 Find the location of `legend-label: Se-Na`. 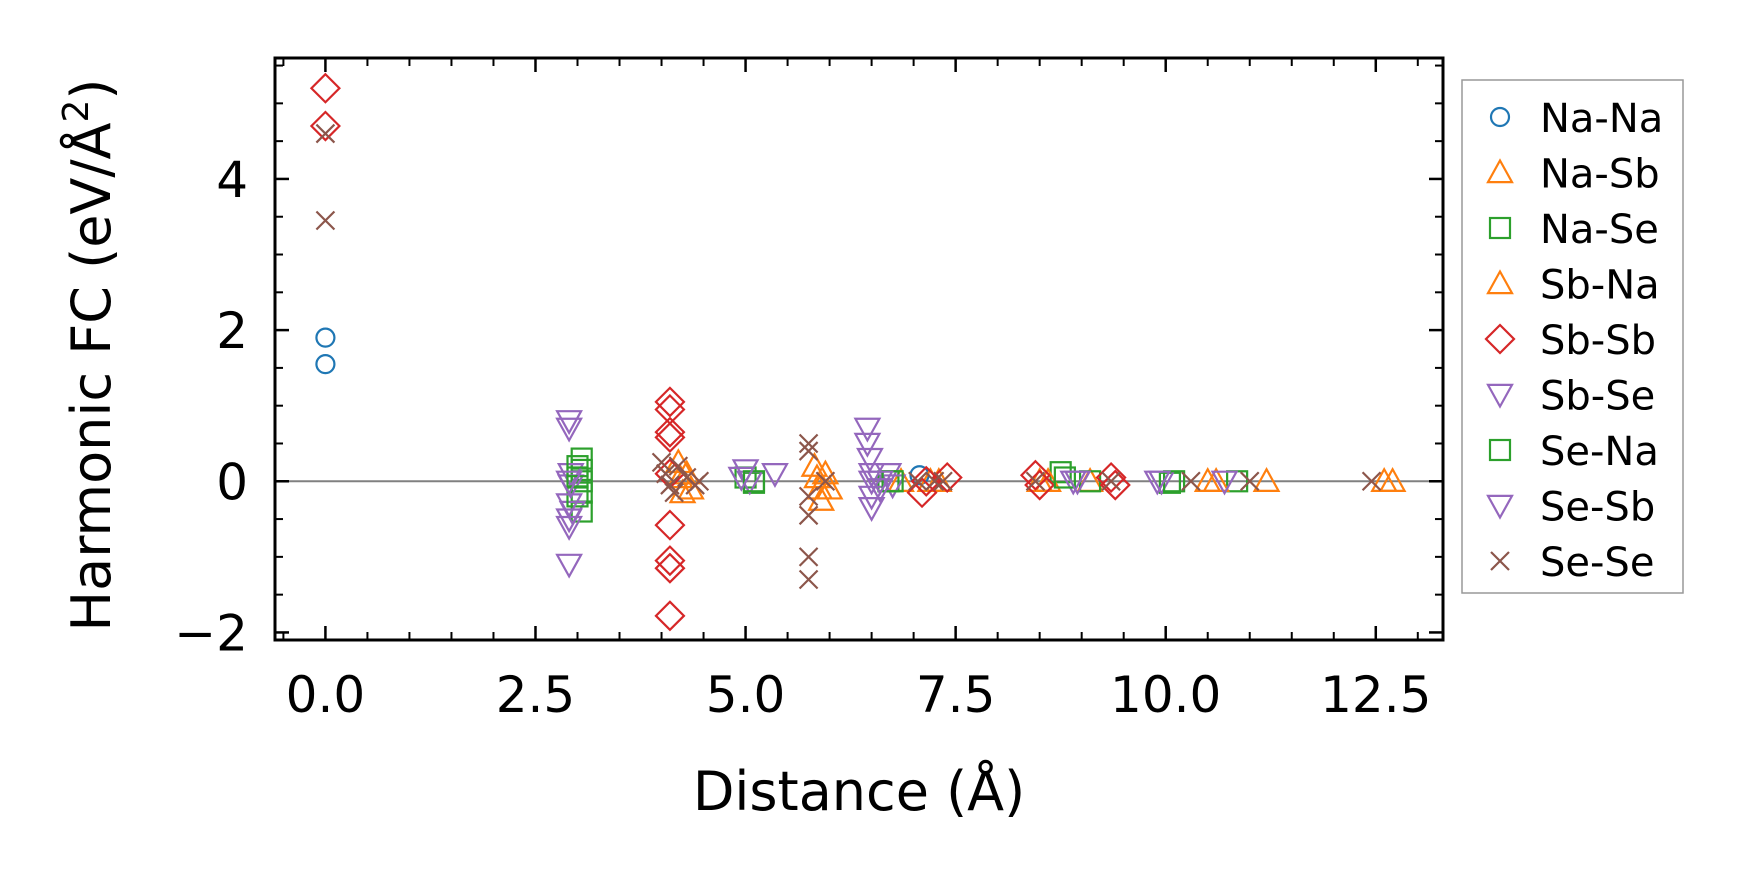

legend-label: Se-Na is located at coordinates (1599, 452).